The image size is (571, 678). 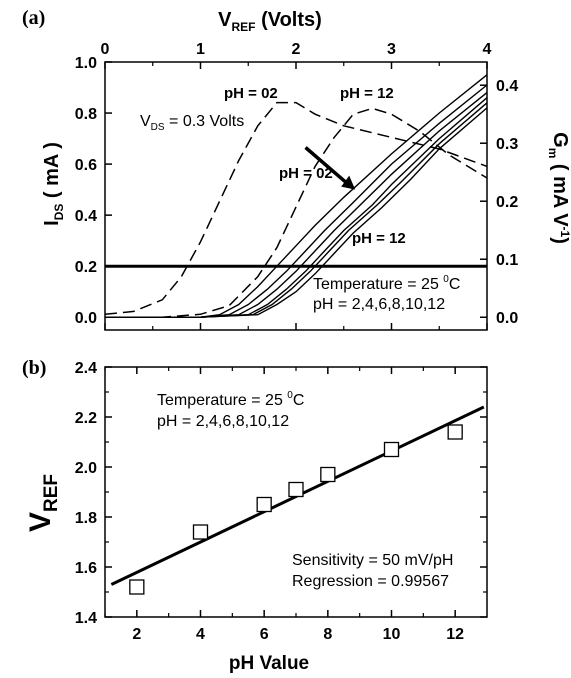 I want to click on regression-label: Regression = 0.99567, so click(x=370, y=581).